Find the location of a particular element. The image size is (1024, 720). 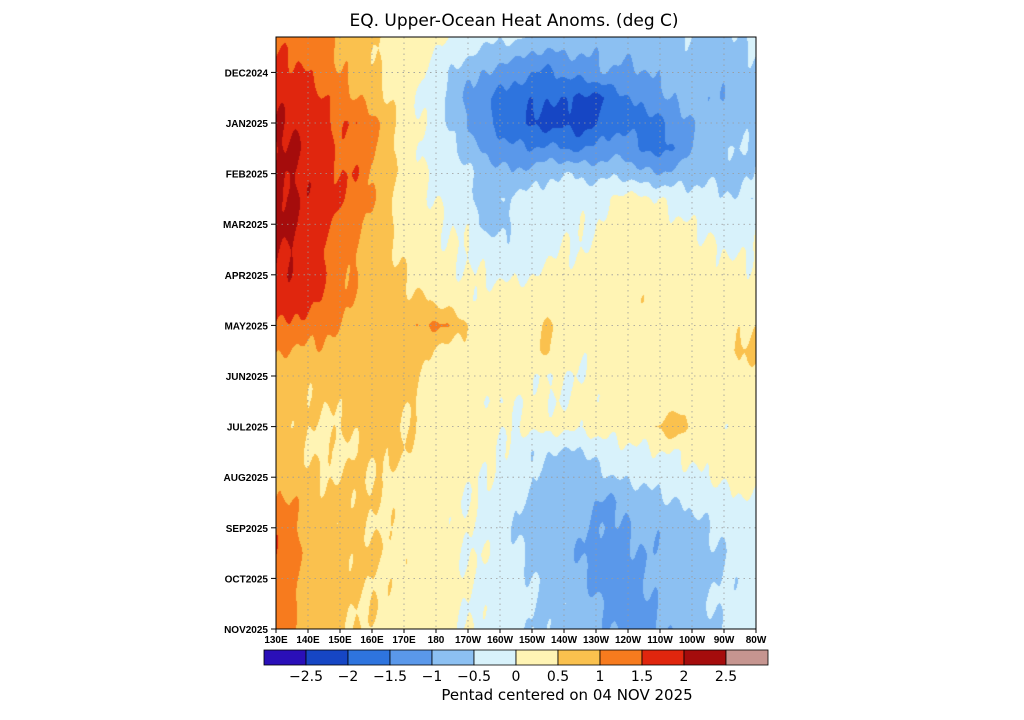

x-tick-label: 140E is located at coordinates (308, 640).